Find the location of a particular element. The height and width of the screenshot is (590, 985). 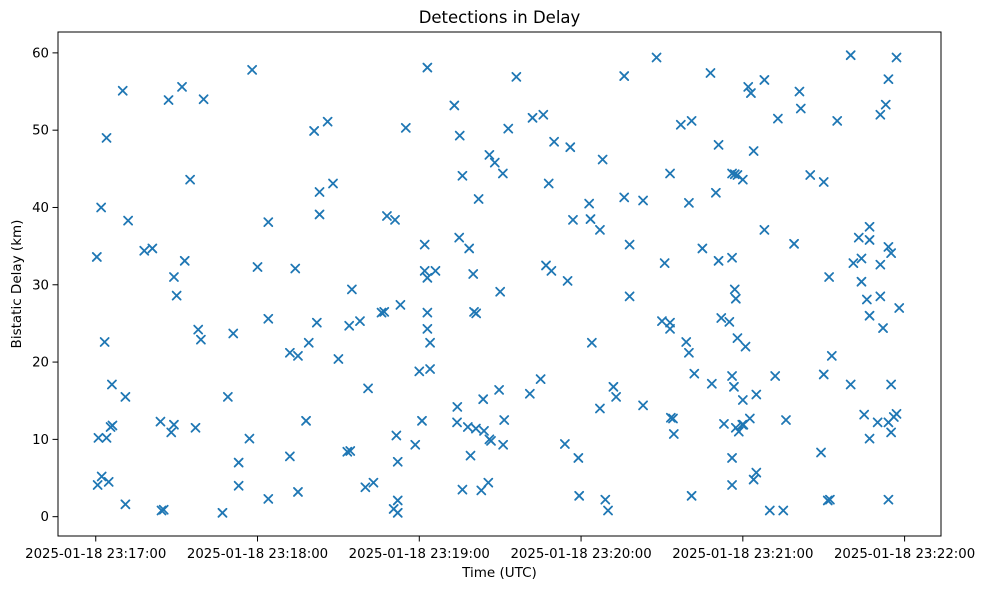

y-tick-label: 20 is located at coordinates (40, 363).